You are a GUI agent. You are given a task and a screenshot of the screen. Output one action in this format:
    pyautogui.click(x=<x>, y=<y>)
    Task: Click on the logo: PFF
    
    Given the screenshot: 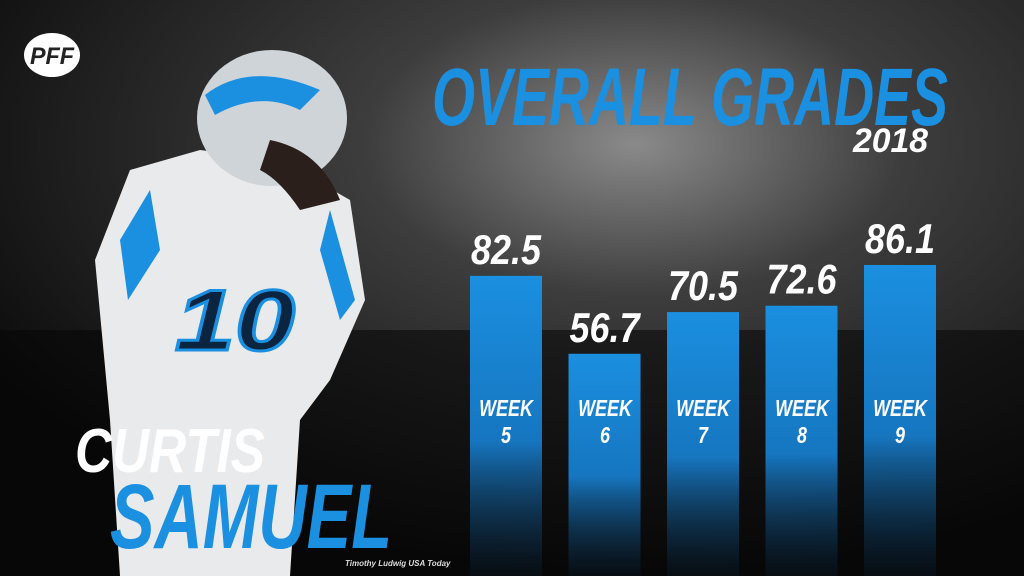 What is the action you would take?
    pyautogui.click(x=52, y=56)
    